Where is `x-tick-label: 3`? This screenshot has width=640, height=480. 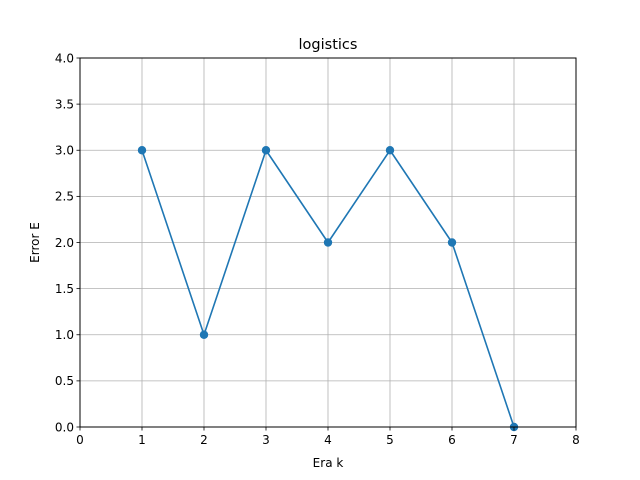 x-tick-label: 3 is located at coordinates (266, 440).